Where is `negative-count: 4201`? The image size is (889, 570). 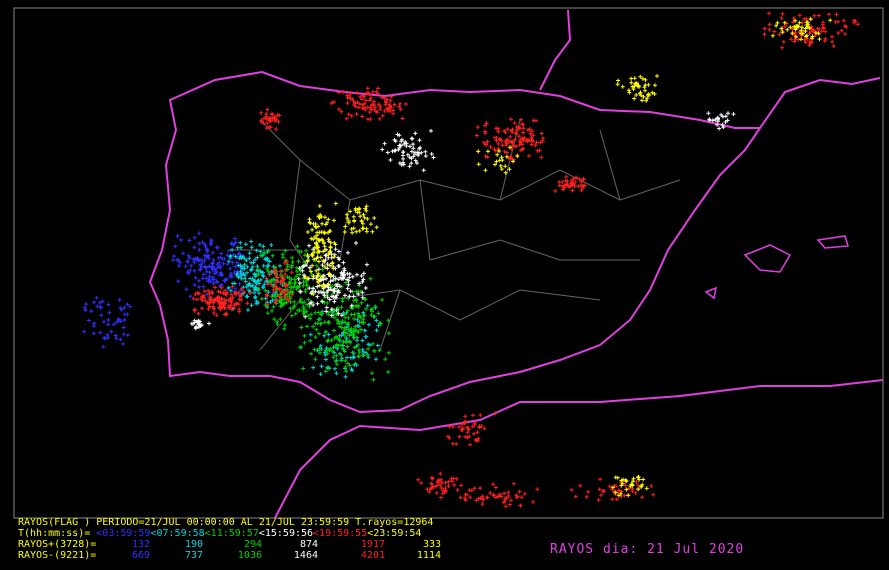 negative-count: 4201 is located at coordinates (373, 555).